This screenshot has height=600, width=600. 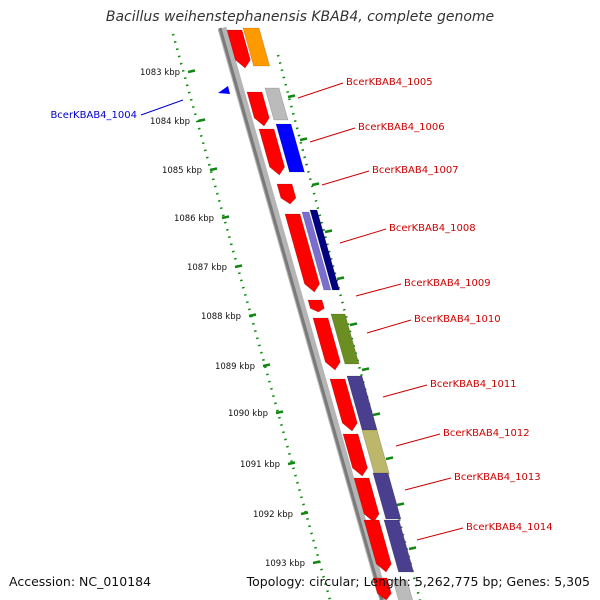 I want to click on gene-label: BcerKBAB4_1014, so click(x=509, y=527).